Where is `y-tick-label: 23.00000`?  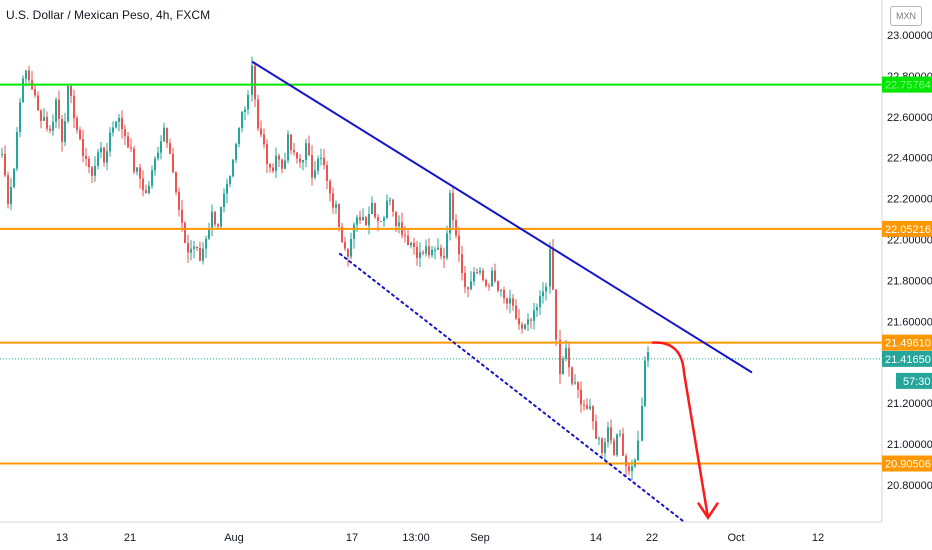 y-tick-label: 23.00000 is located at coordinates (909, 36).